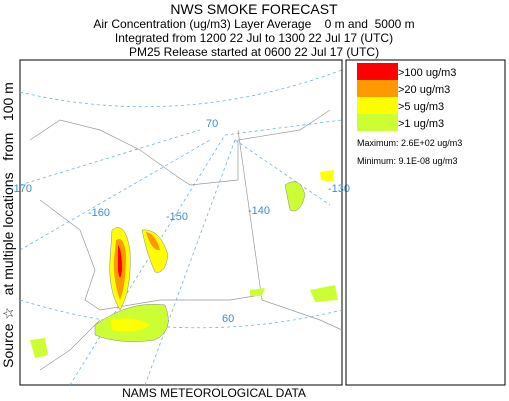 This screenshot has width=509, height=401. What do you see at coordinates (214, 393) in the screenshot?
I see `footer: NAMS METEOROLOGICAL DATA` at bounding box center [214, 393].